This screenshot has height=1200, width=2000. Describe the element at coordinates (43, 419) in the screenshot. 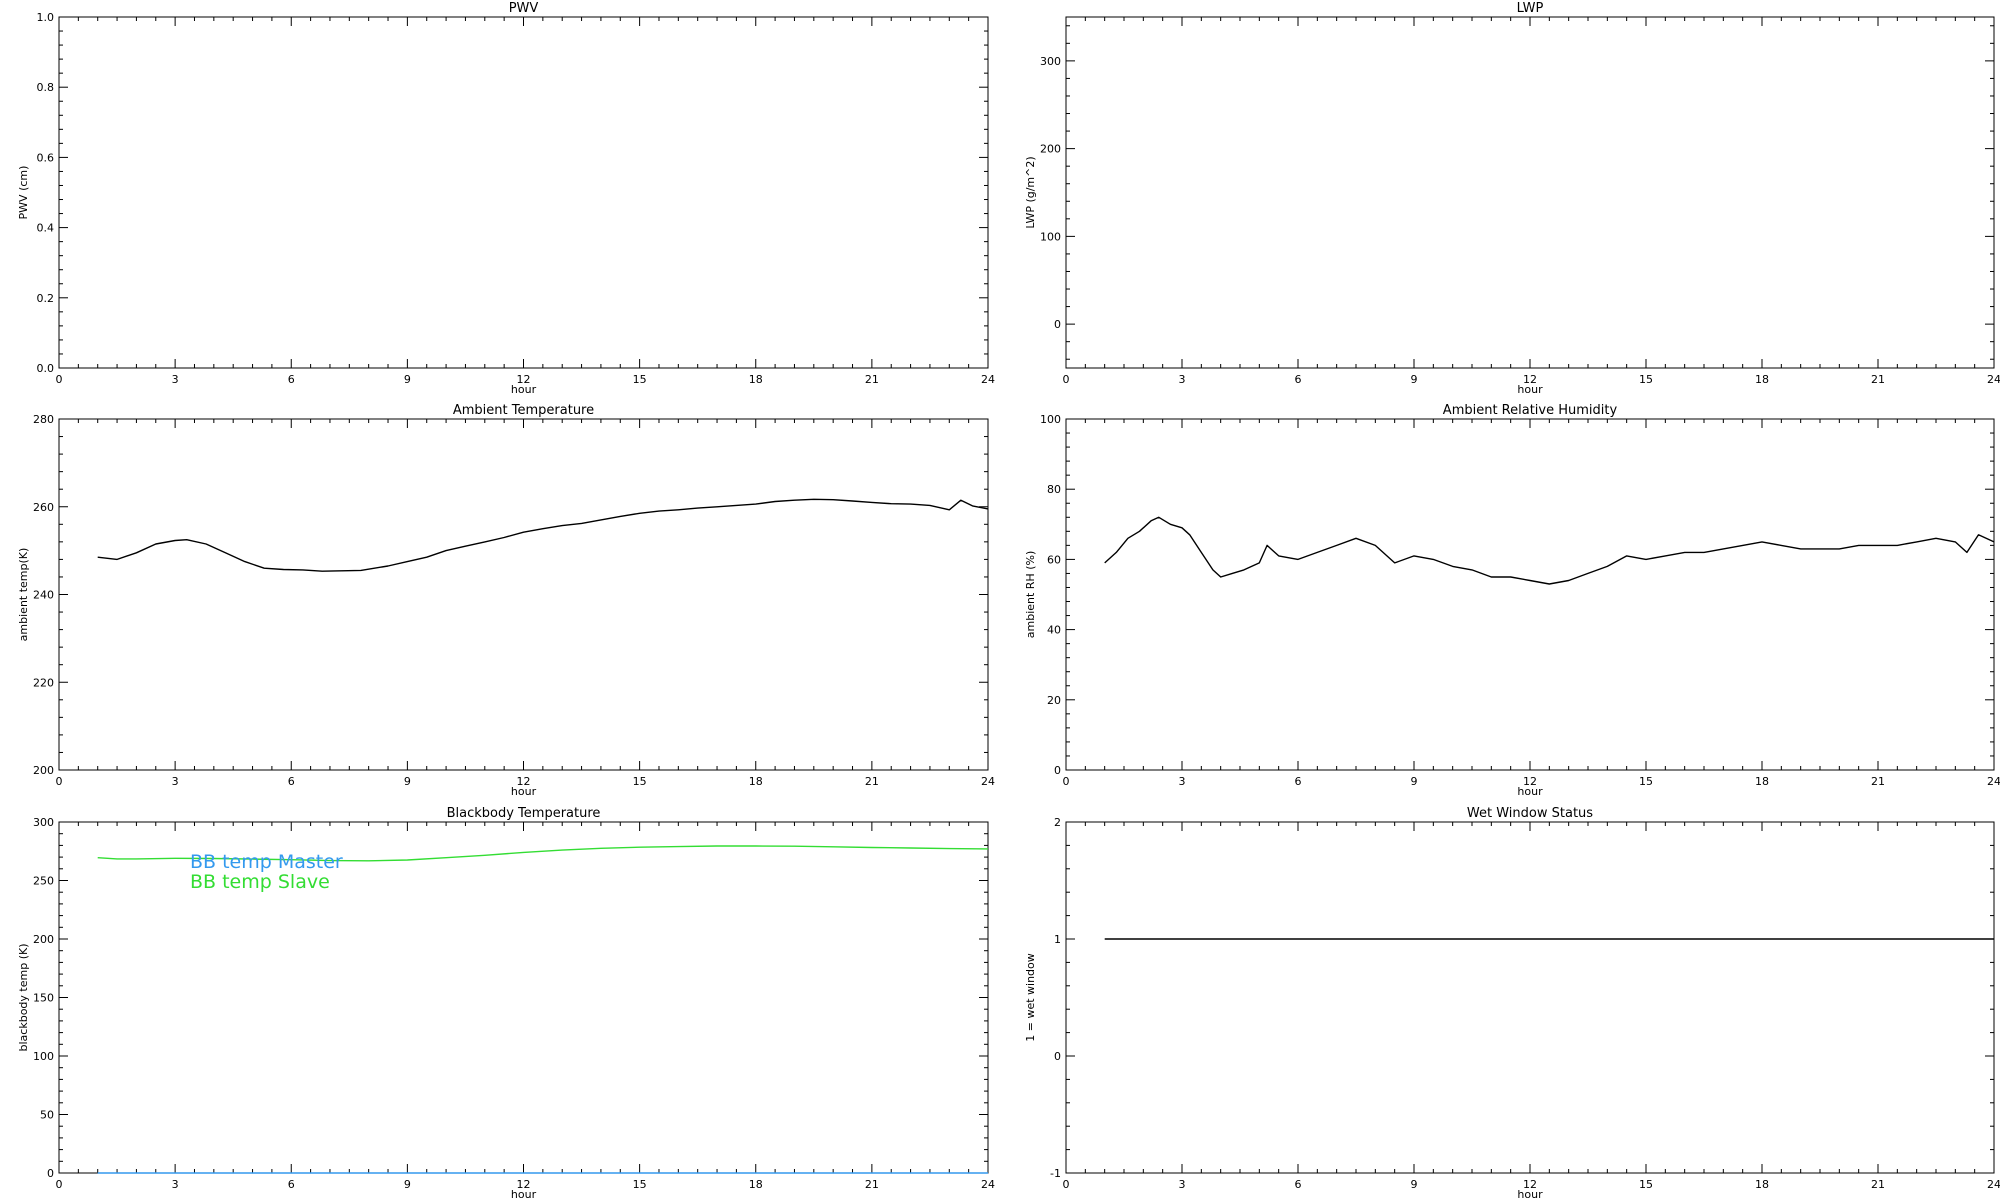

I see `y-tick-label: 280` at that location.